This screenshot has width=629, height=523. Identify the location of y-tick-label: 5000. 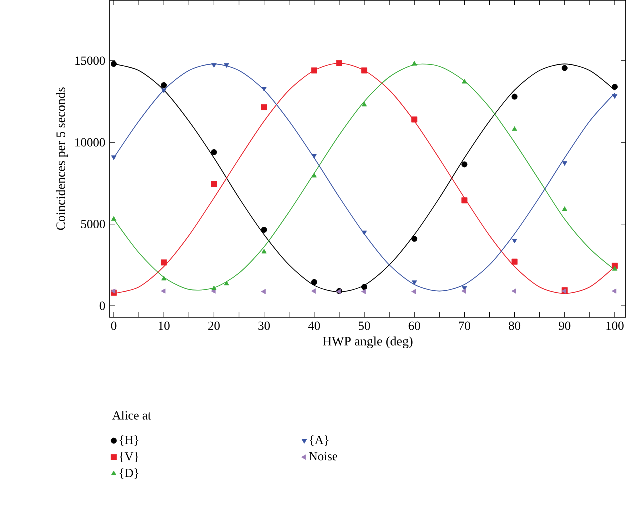
(93, 224).